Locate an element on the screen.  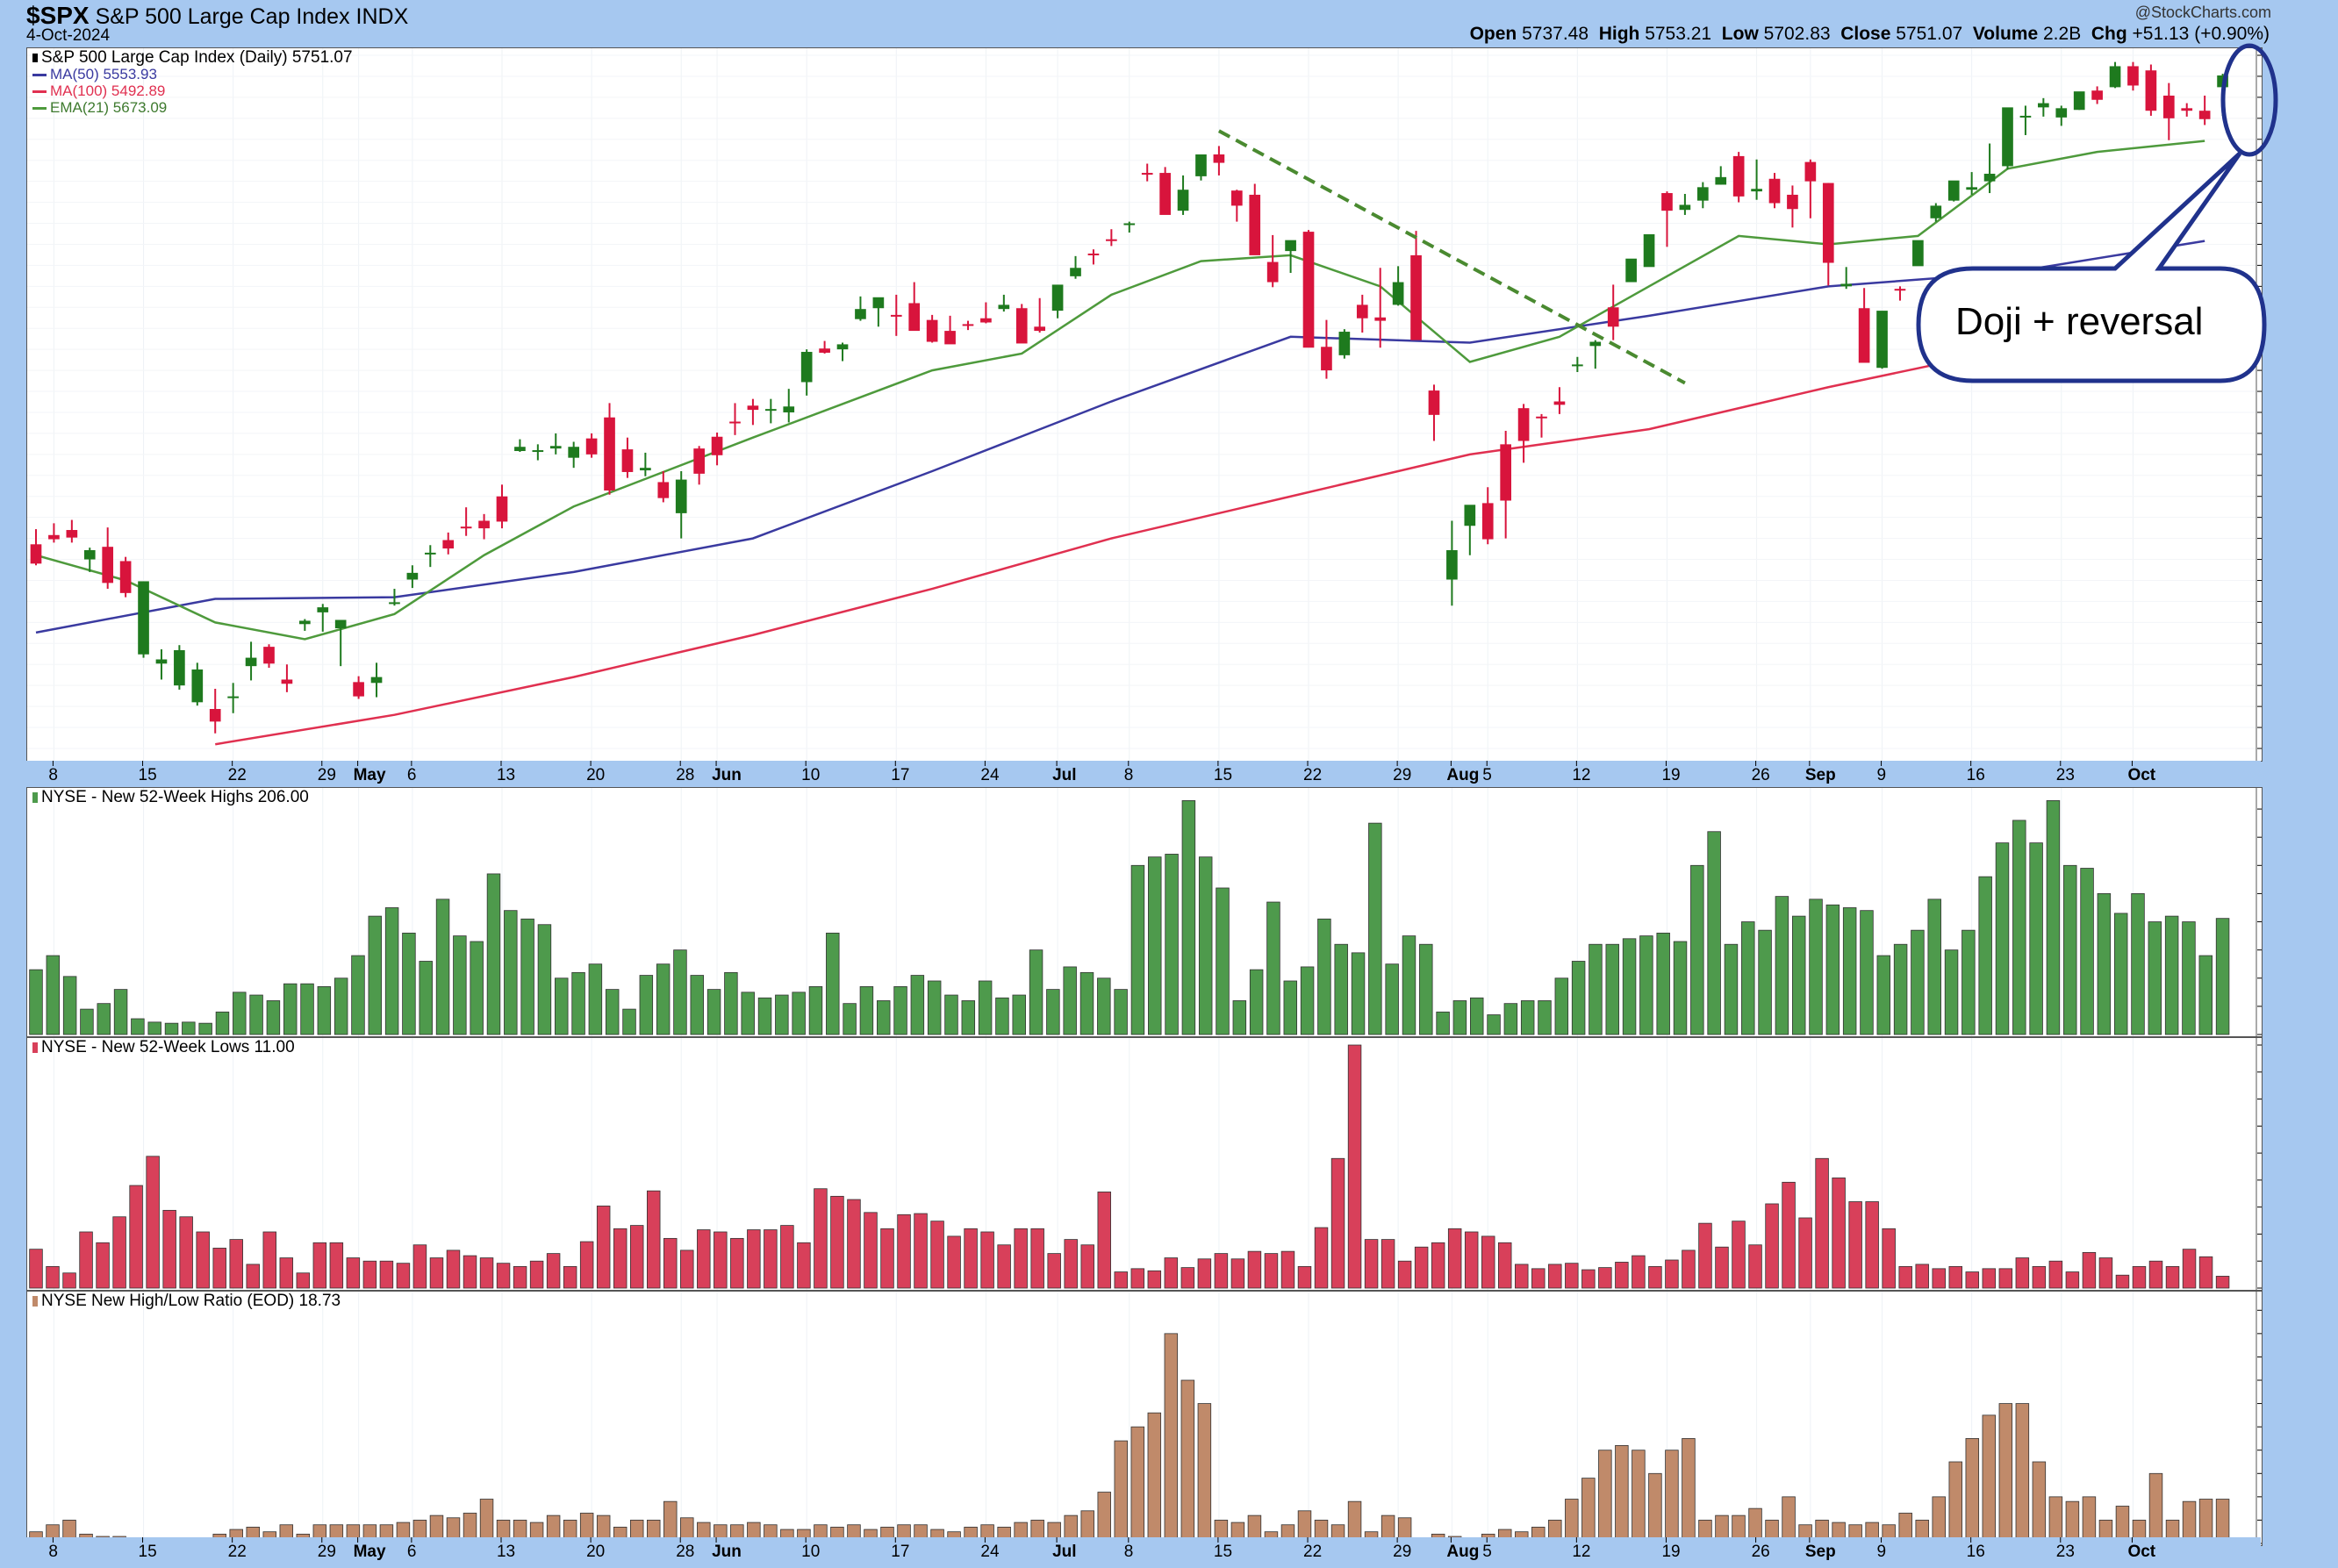
legend-price: S&P 500 Large Cap Index (Daily) 5751.07 is located at coordinates (192, 58).